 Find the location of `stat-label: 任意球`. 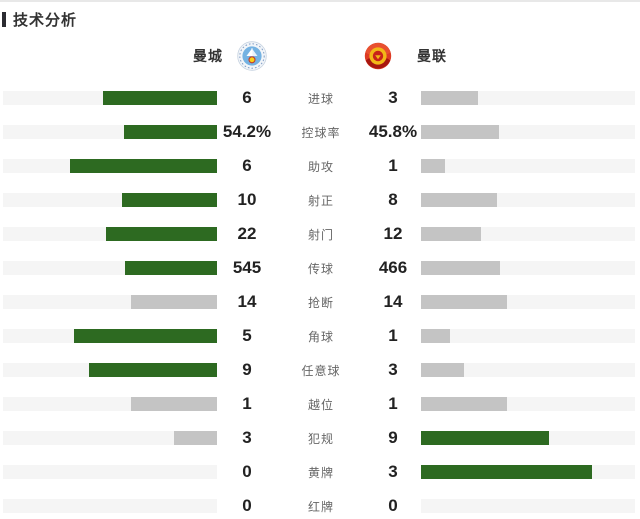

stat-label: 任意球 is located at coordinates (321, 370).